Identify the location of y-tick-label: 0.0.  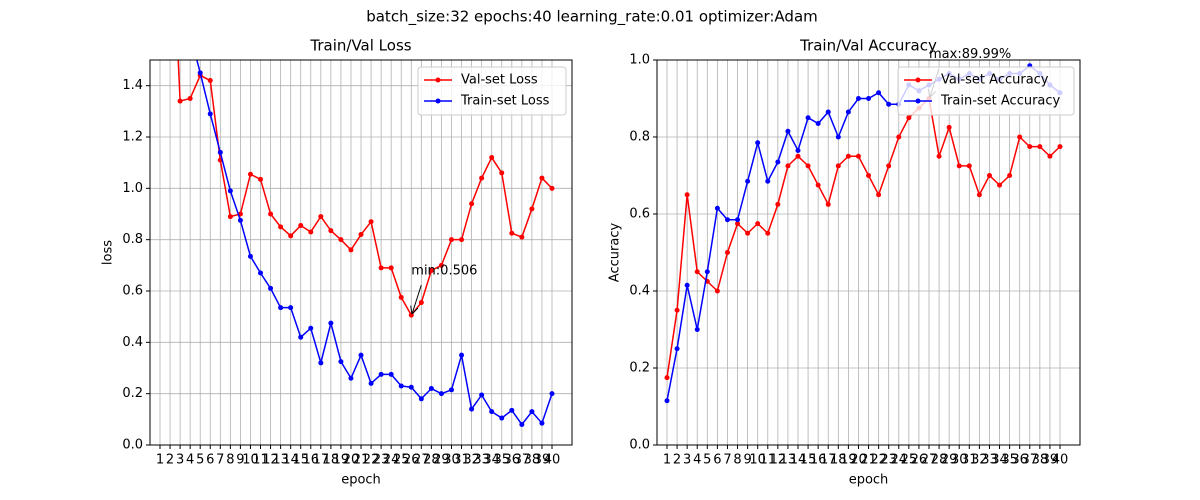
(639, 445).